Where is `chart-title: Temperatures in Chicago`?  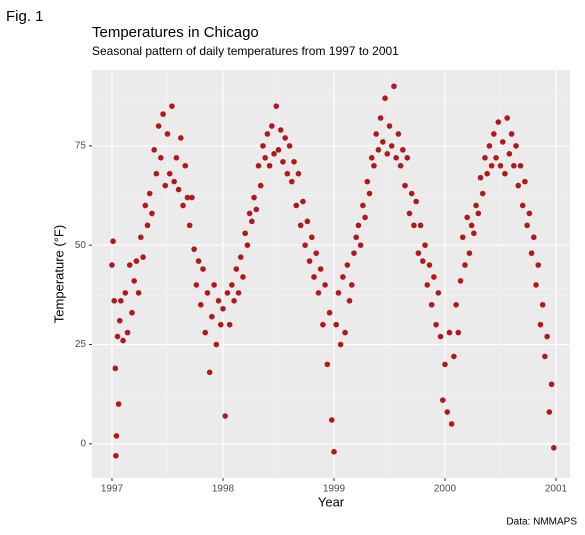
chart-title: Temperatures in Chicago is located at coordinates (175, 32).